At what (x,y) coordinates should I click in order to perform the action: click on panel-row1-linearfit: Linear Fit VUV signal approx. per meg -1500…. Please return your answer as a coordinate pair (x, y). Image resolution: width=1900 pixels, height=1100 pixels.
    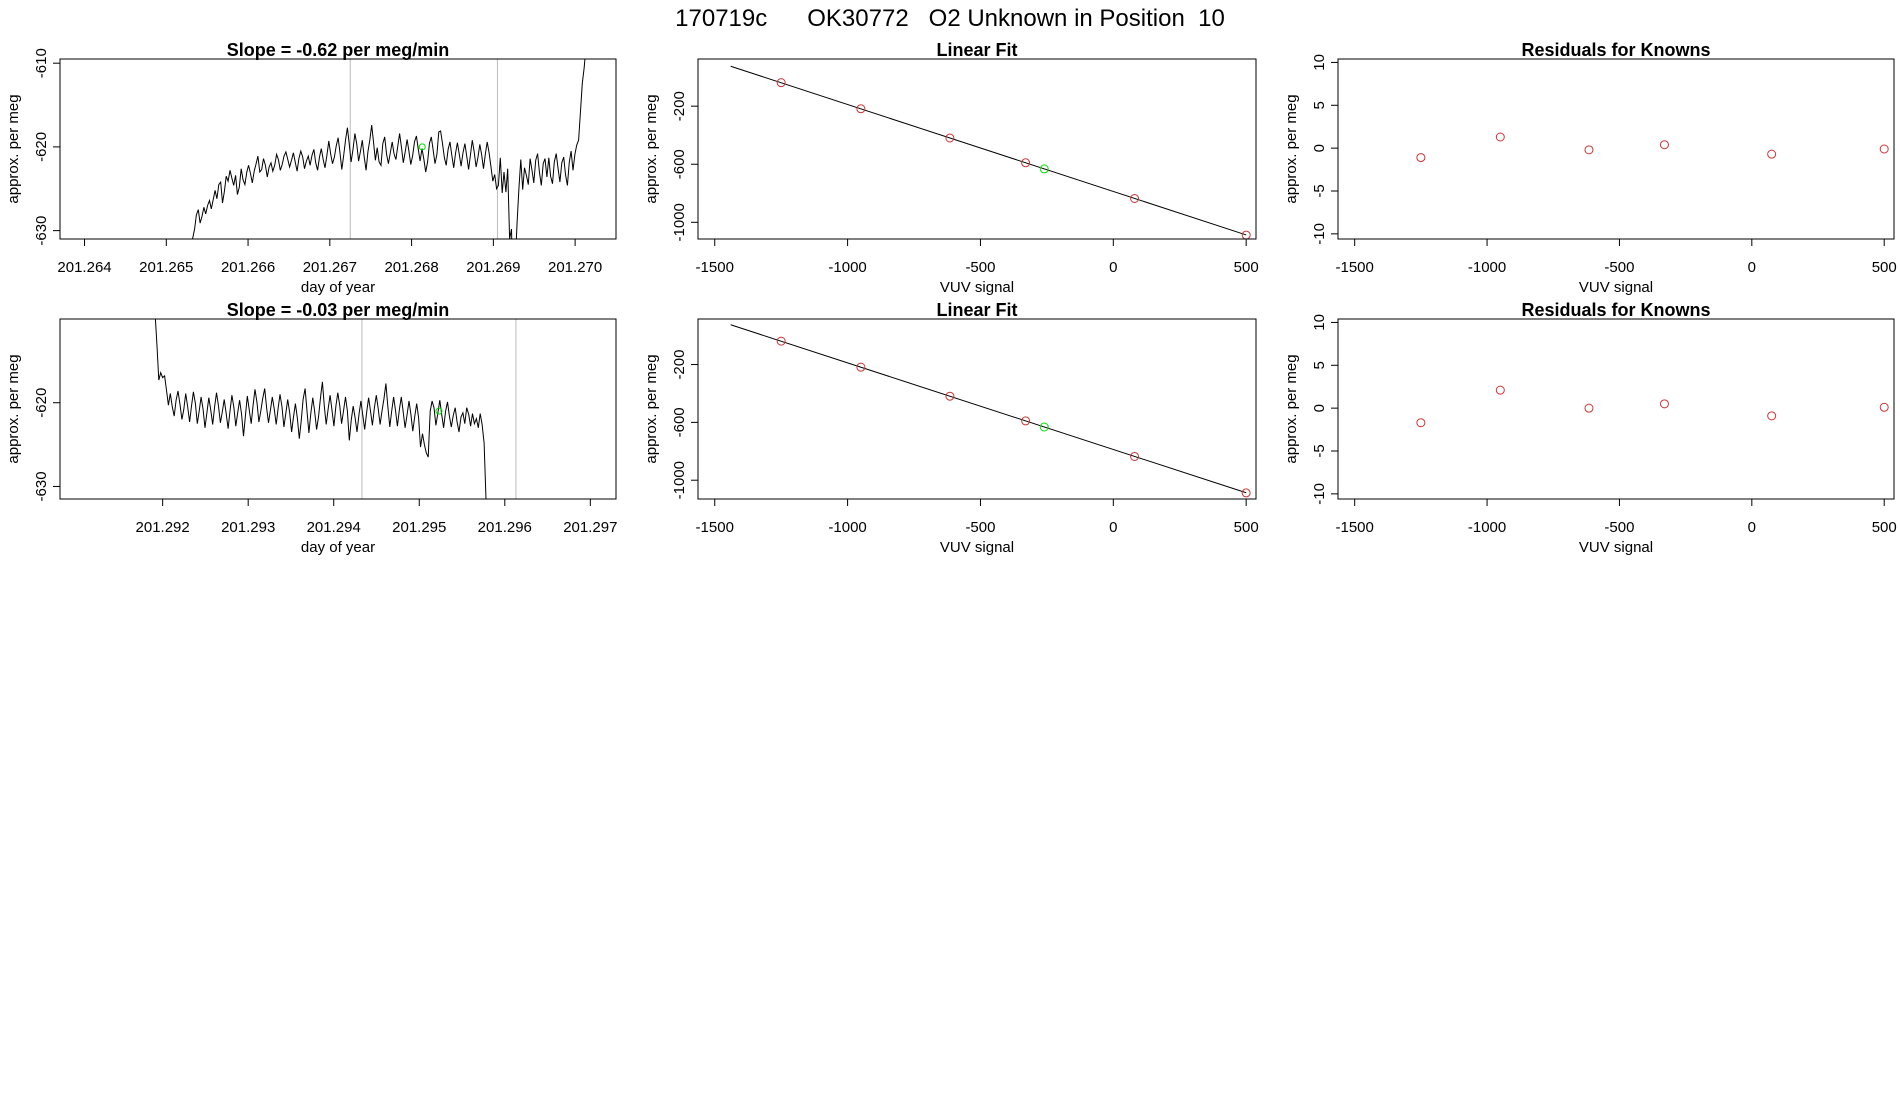
    Looking at the image, I should click on (951, 168).